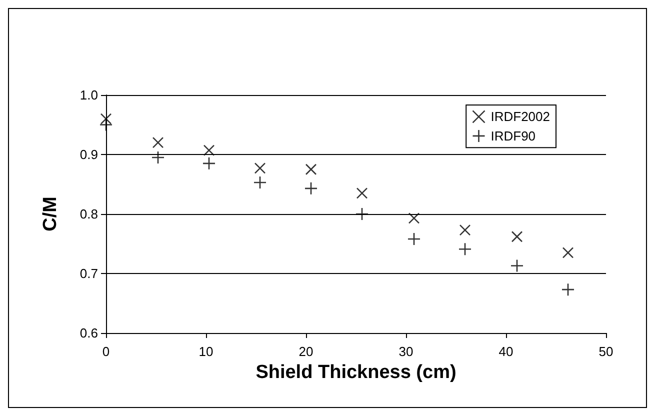  What do you see at coordinates (89, 273) in the screenshot?
I see `y-tick-label: 0.7` at bounding box center [89, 273].